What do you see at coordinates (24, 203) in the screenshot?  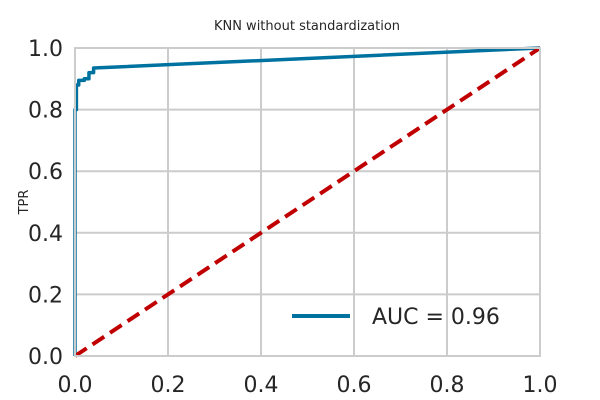 I see `y-axis-label: TPR` at bounding box center [24, 203].